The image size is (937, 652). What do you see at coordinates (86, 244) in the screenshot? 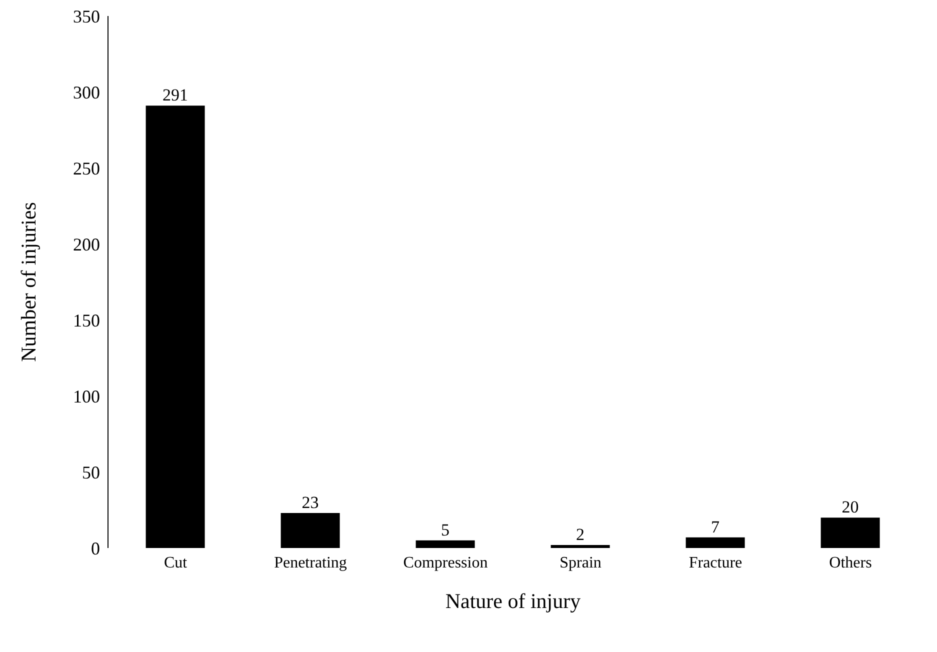
I see `y-tick-label: 200` at bounding box center [86, 244].